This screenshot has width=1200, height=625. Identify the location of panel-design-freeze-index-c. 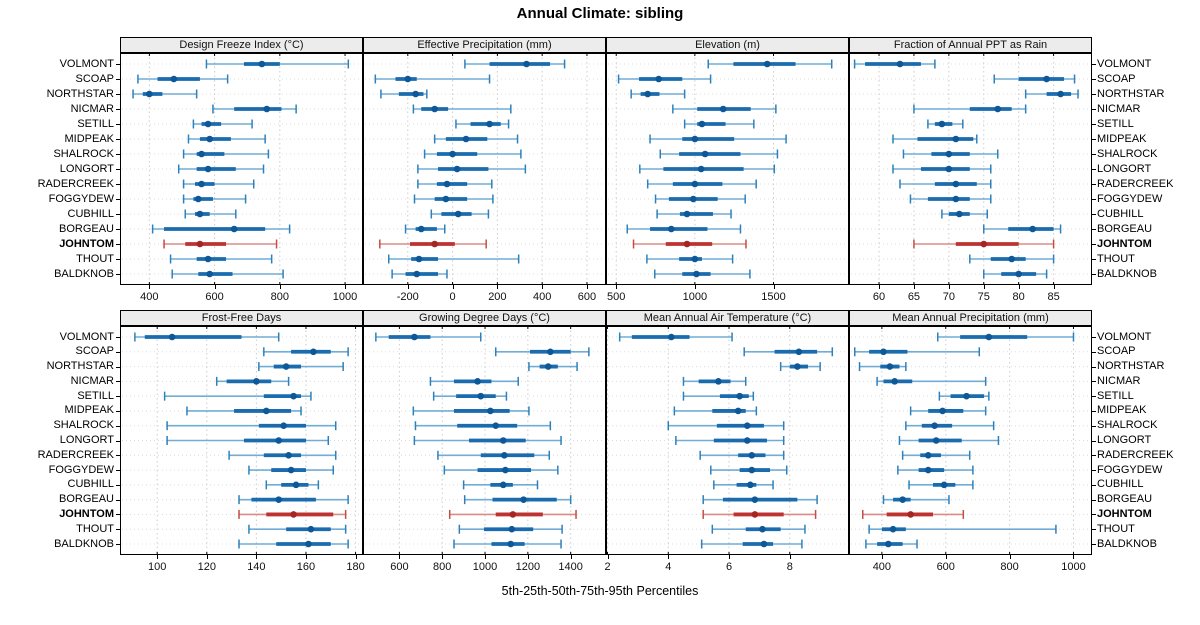
(241, 169).